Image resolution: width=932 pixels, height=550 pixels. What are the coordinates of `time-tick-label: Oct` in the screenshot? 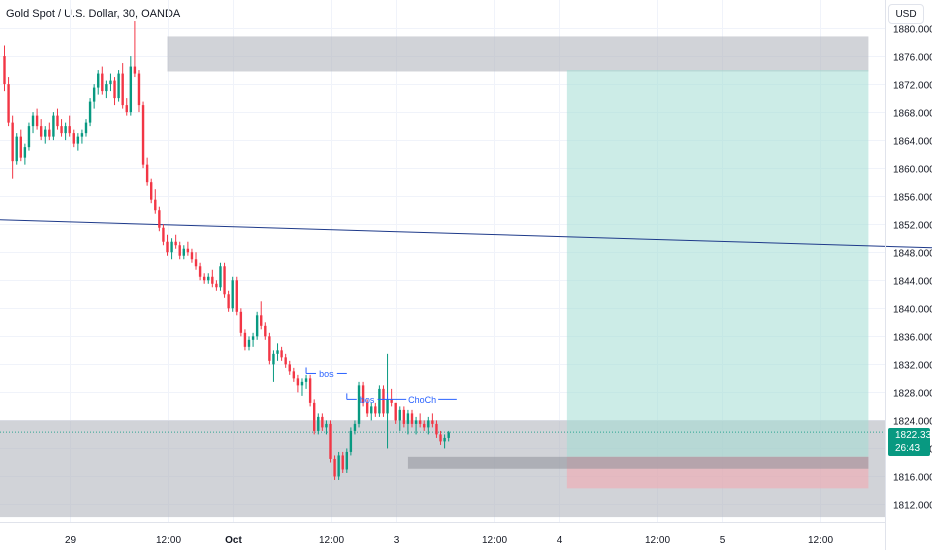 It's located at (233, 540).